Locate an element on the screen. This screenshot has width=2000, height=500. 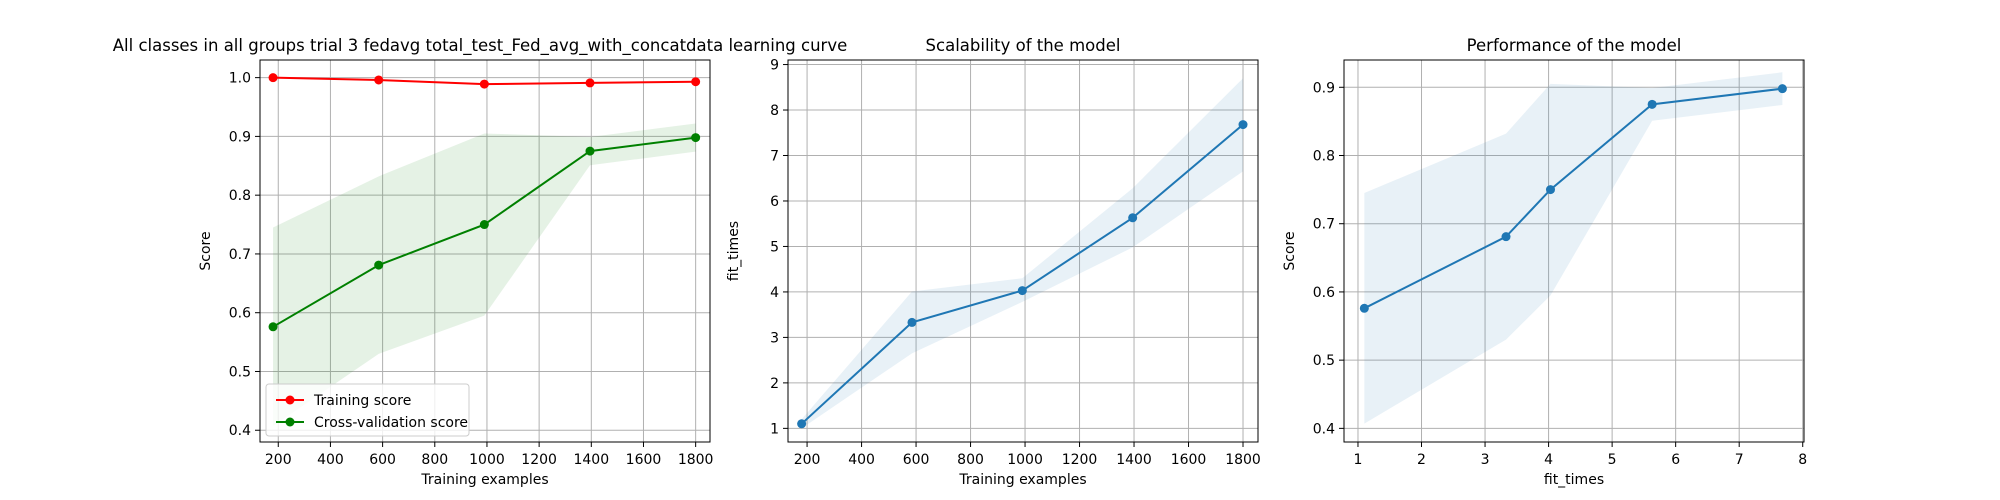
legend: Training score Cross-validation score is located at coordinates (367, 410).